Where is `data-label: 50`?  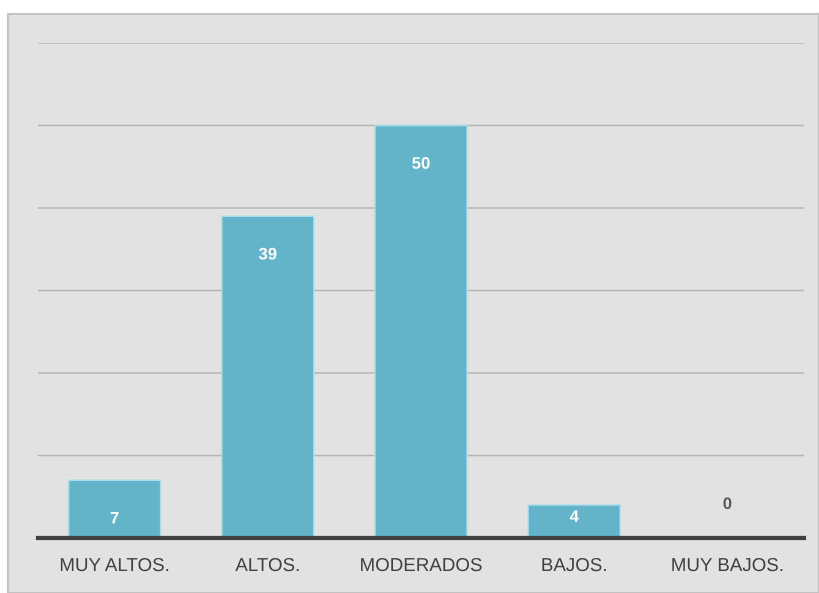
data-label: 50 is located at coordinates (421, 163).